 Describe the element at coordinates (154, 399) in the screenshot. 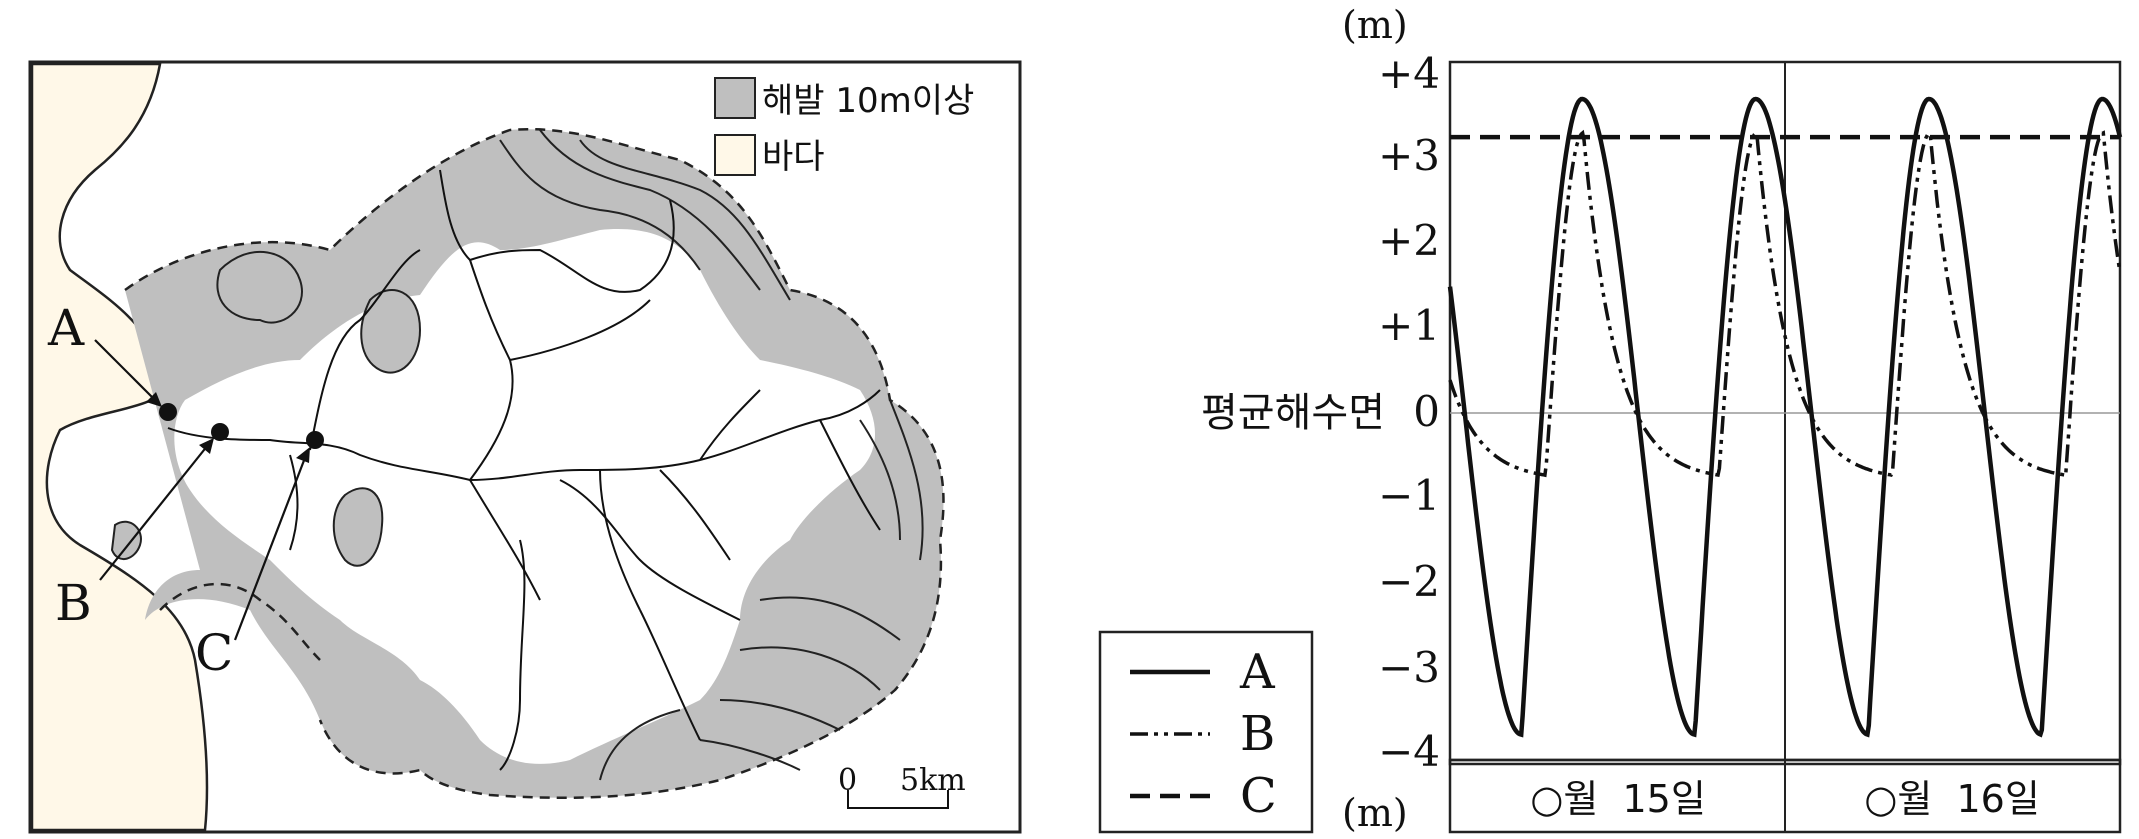

I see `arrow-a-head` at that location.